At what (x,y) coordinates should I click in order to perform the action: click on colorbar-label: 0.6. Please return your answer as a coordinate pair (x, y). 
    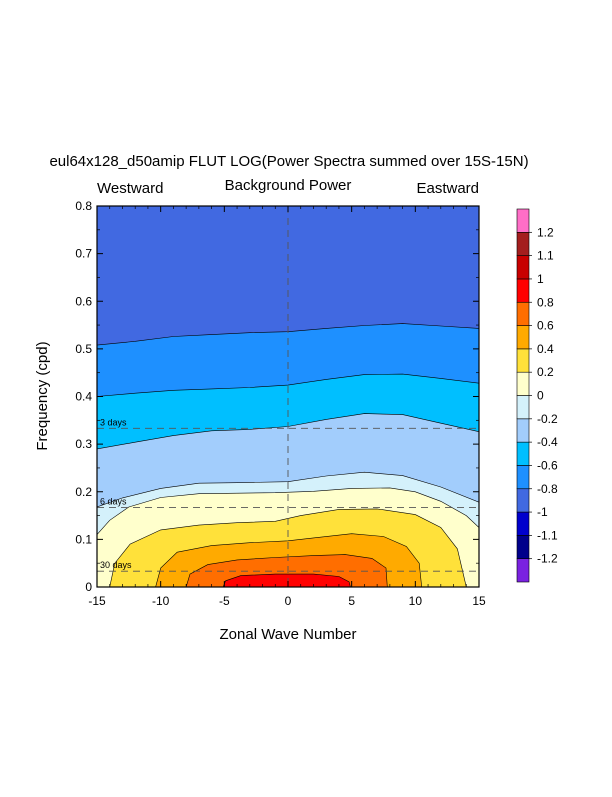
    Looking at the image, I should click on (545, 326).